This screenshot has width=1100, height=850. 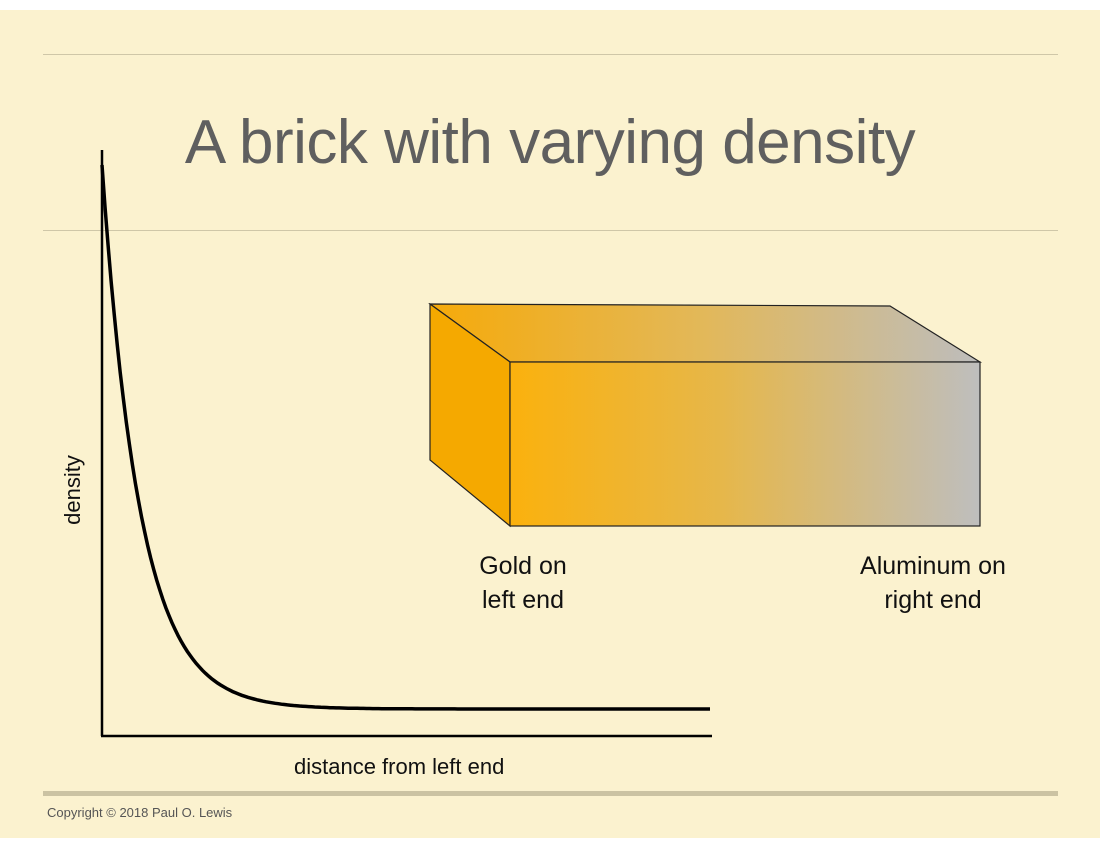 I want to click on y-axis-label: density, so click(x=72, y=490).